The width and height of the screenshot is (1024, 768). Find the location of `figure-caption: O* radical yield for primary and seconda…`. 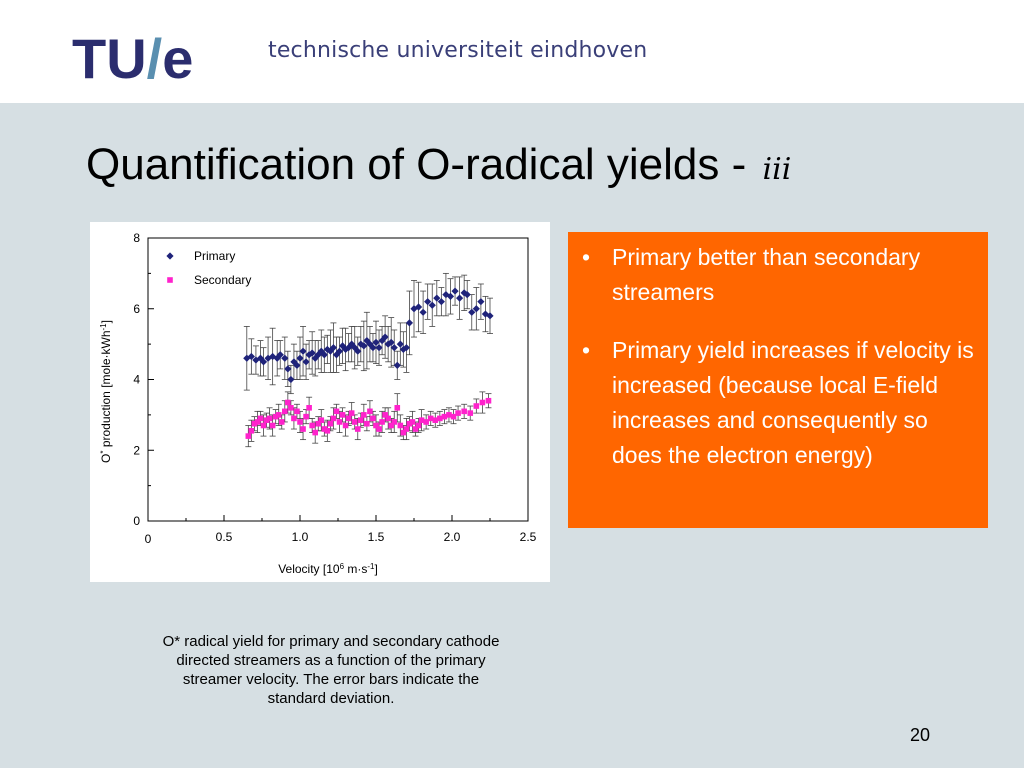

figure-caption: O* radical yield for primary and seconda… is located at coordinates (331, 670).